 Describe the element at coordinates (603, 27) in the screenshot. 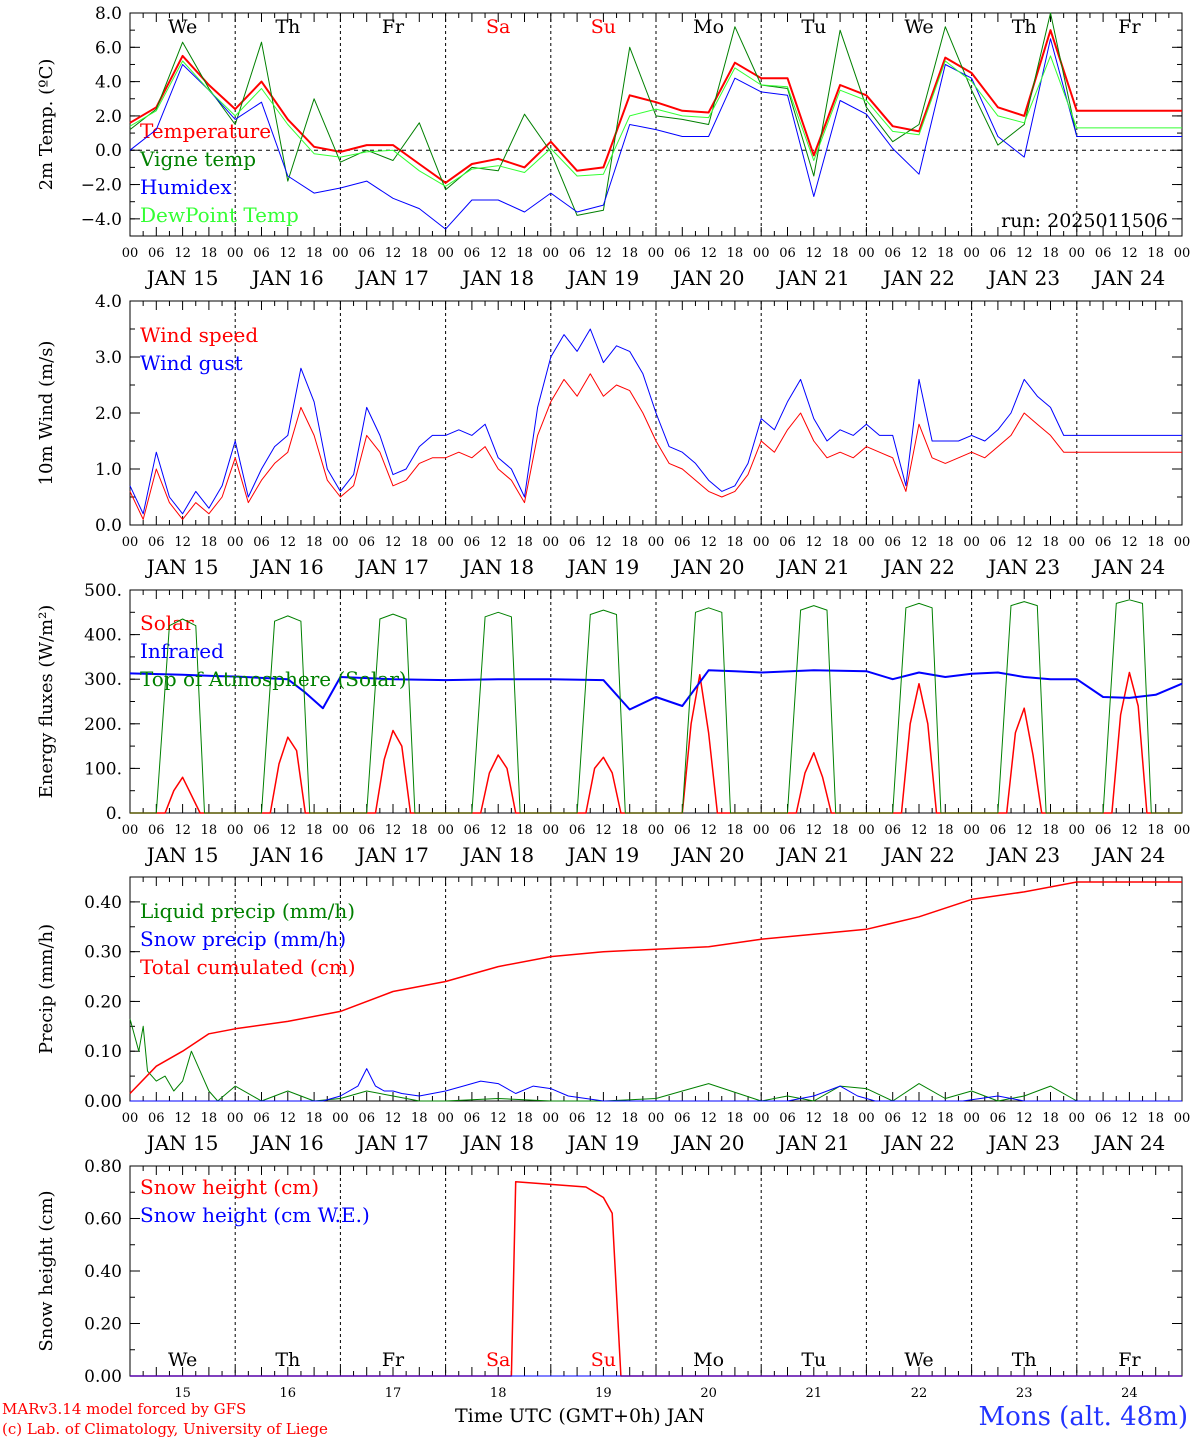

I see `weekday-label: Su` at that location.